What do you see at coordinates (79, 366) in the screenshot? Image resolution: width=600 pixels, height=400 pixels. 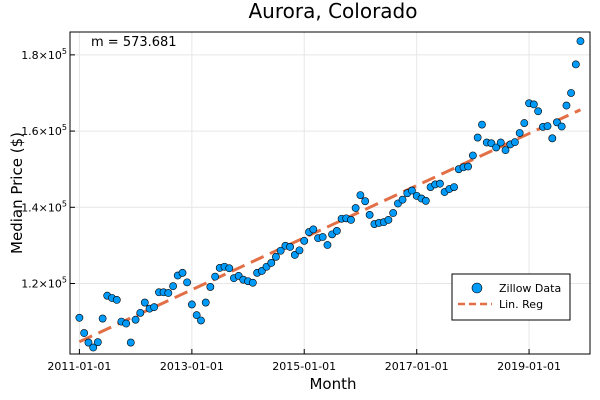 I see `x-tick-label: 2011-01-01` at bounding box center [79, 366].